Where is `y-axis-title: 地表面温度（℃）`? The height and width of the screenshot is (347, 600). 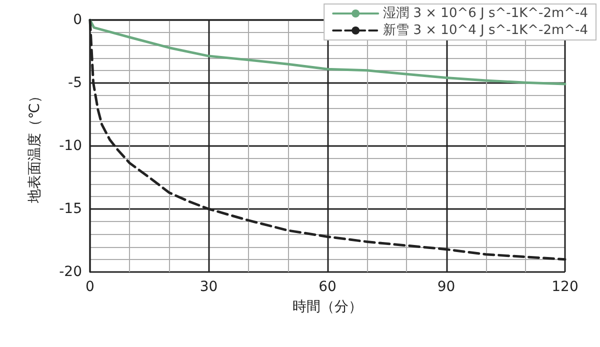 y-axis-title: 地表面温度（℃） is located at coordinates (35, 146).